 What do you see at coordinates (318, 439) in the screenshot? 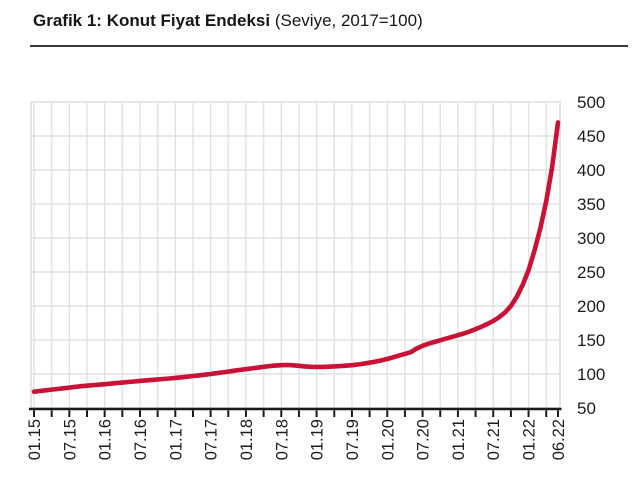
I see `x-tick-label: 01.19` at bounding box center [318, 439].